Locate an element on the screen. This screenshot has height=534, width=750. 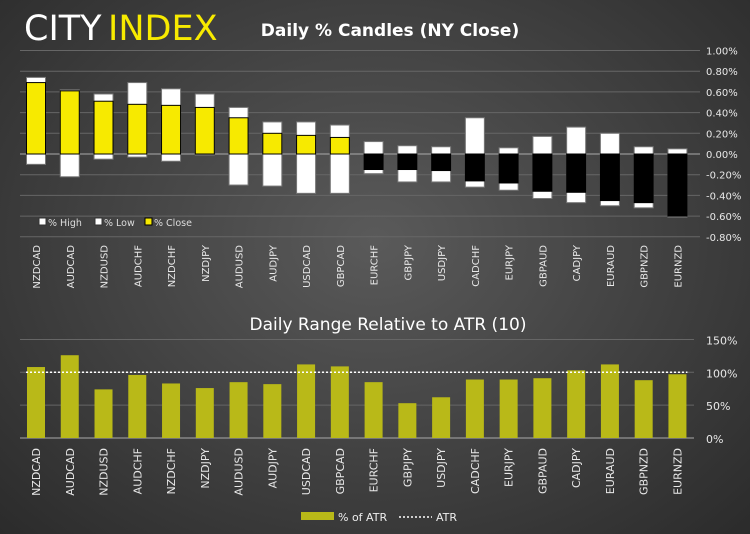
x-tick-label: GBPNZD is located at coordinates (645, 266).